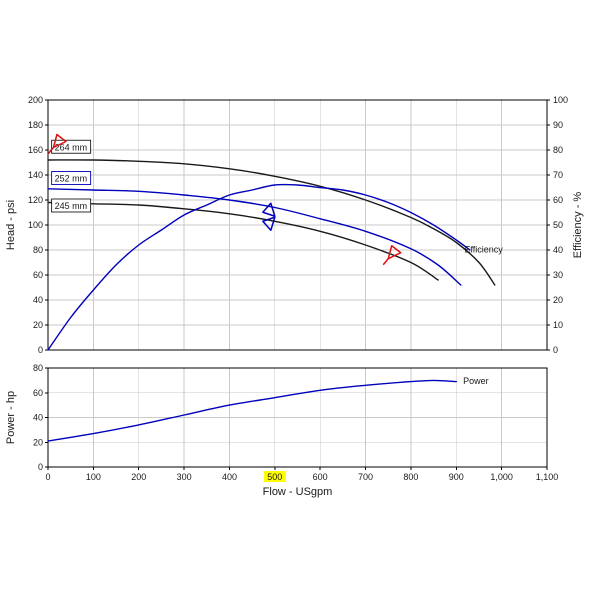 The height and width of the screenshot is (600, 600). I want to click on x-tick-label: 300, so click(184, 477).